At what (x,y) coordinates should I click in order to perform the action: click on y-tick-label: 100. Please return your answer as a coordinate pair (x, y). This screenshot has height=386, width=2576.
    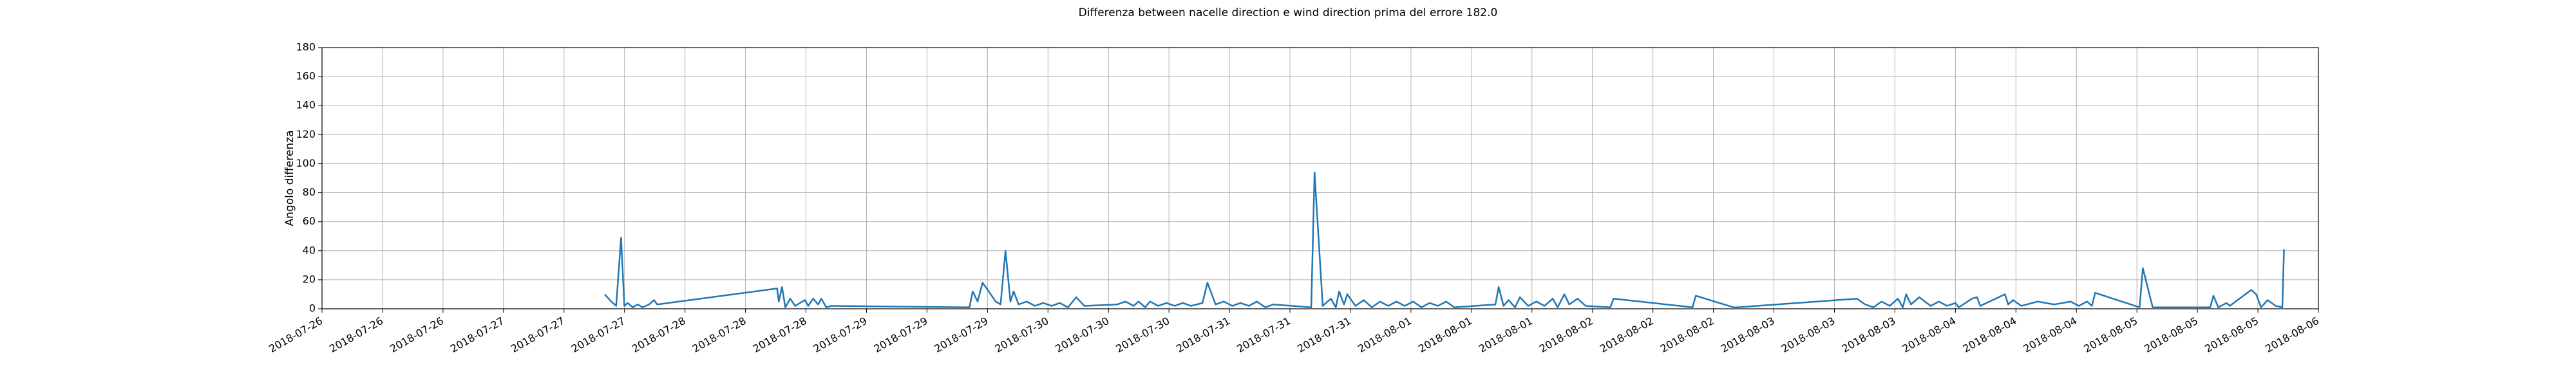
    Looking at the image, I should click on (306, 163).